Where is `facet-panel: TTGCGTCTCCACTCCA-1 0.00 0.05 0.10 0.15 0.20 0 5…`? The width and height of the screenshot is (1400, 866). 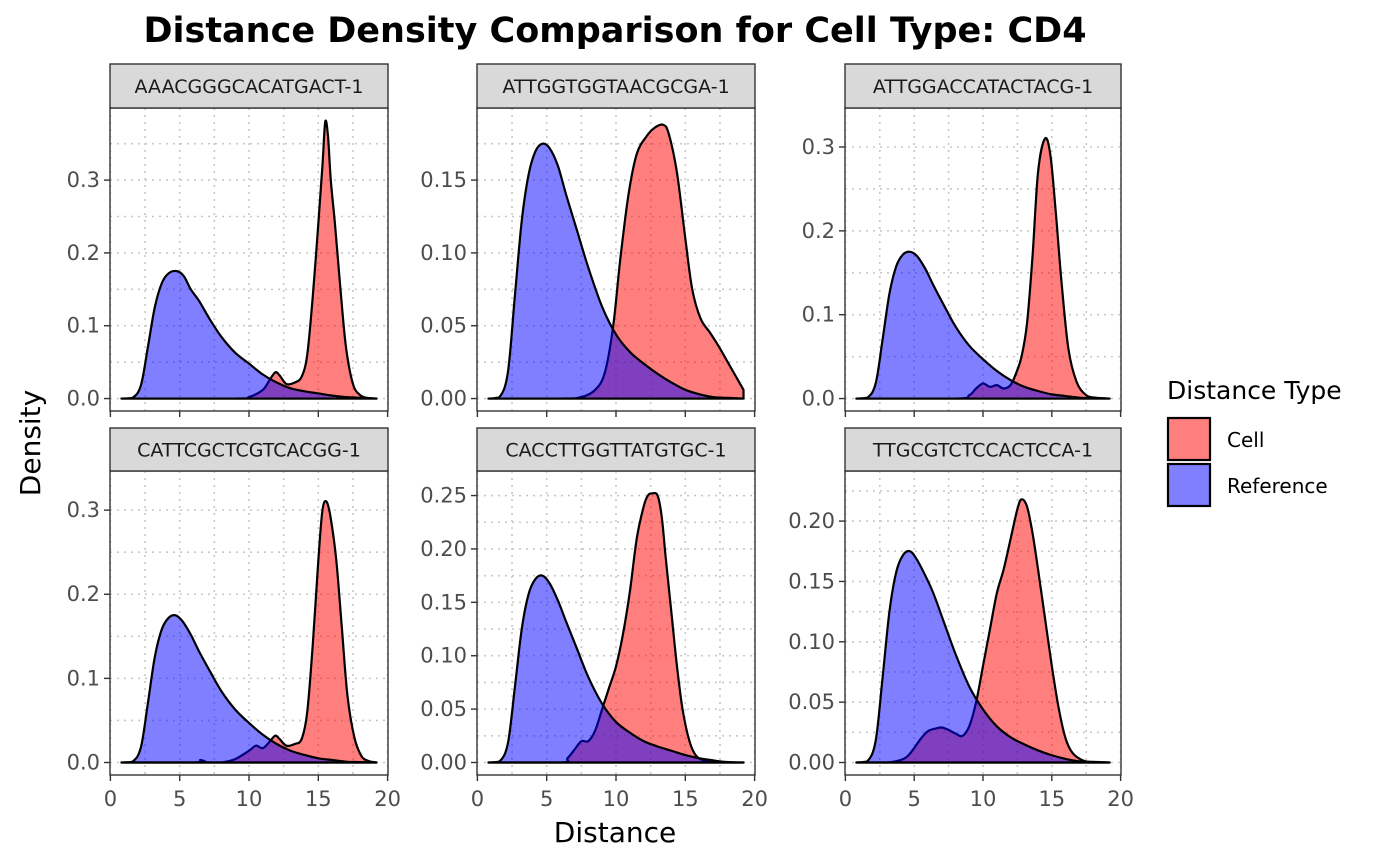 facet-panel: TTGCGTCTCCACTCCA-1 0.00 0.05 0.10 0.15 0.20 0 5… is located at coordinates (961, 619).